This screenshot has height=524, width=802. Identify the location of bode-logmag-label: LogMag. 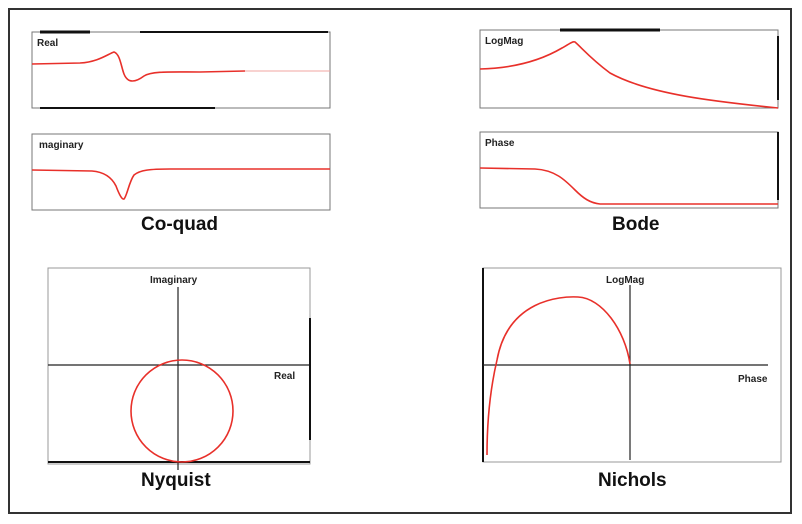
(504, 41).